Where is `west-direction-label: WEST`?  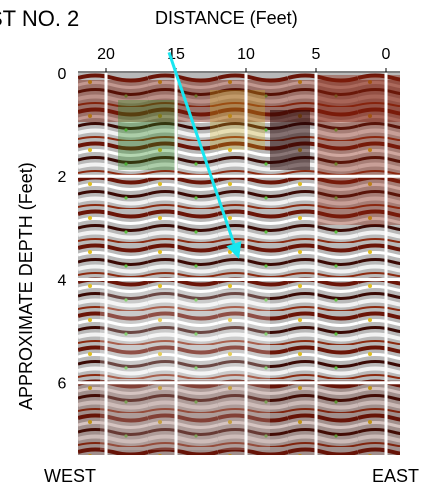 west-direction-label: WEST is located at coordinates (70, 476).